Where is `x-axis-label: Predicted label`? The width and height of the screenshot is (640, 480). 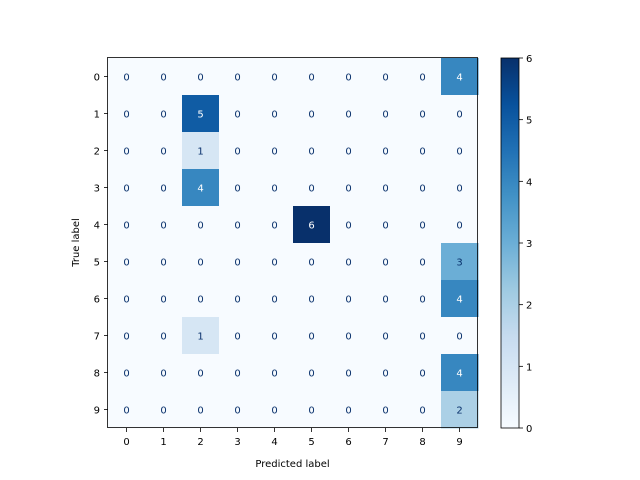 x-axis-label: Predicted label is located at coordinates (292, 464).